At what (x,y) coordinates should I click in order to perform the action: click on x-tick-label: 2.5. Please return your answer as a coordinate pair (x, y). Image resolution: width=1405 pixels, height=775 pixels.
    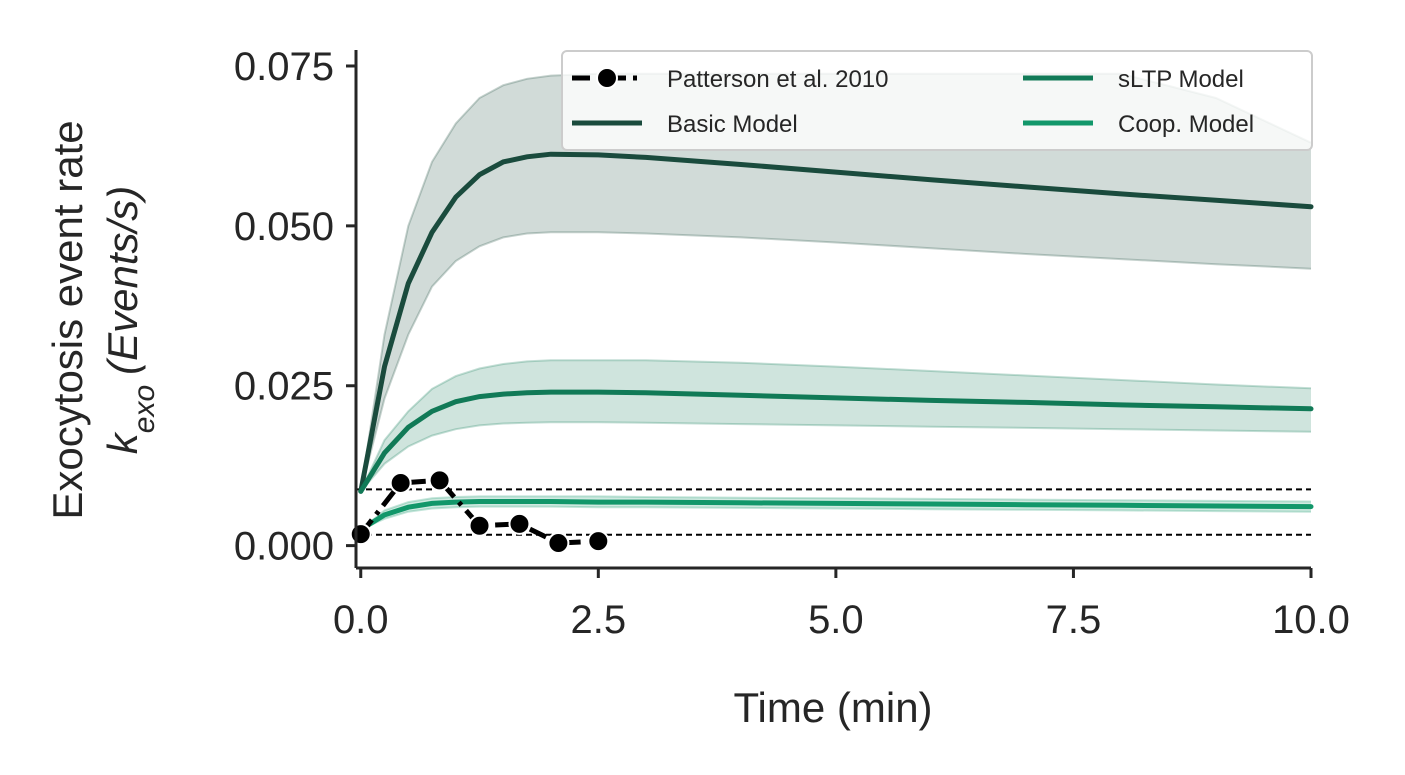
    Looking at the image, I should click on (599, 620).